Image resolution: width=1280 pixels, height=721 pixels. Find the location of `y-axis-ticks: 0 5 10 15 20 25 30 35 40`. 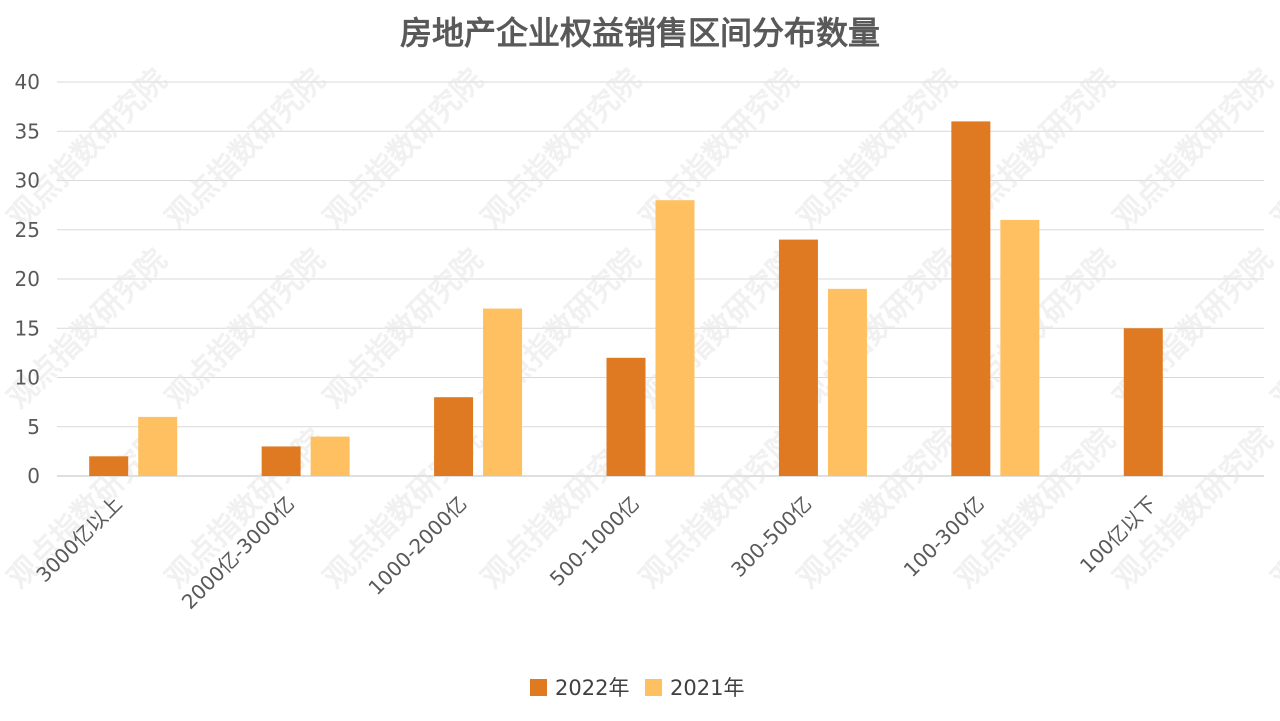

y-axis-ticks: 0 5 10 15 20 25 30 35 40 is located at coordinates (27, 279).